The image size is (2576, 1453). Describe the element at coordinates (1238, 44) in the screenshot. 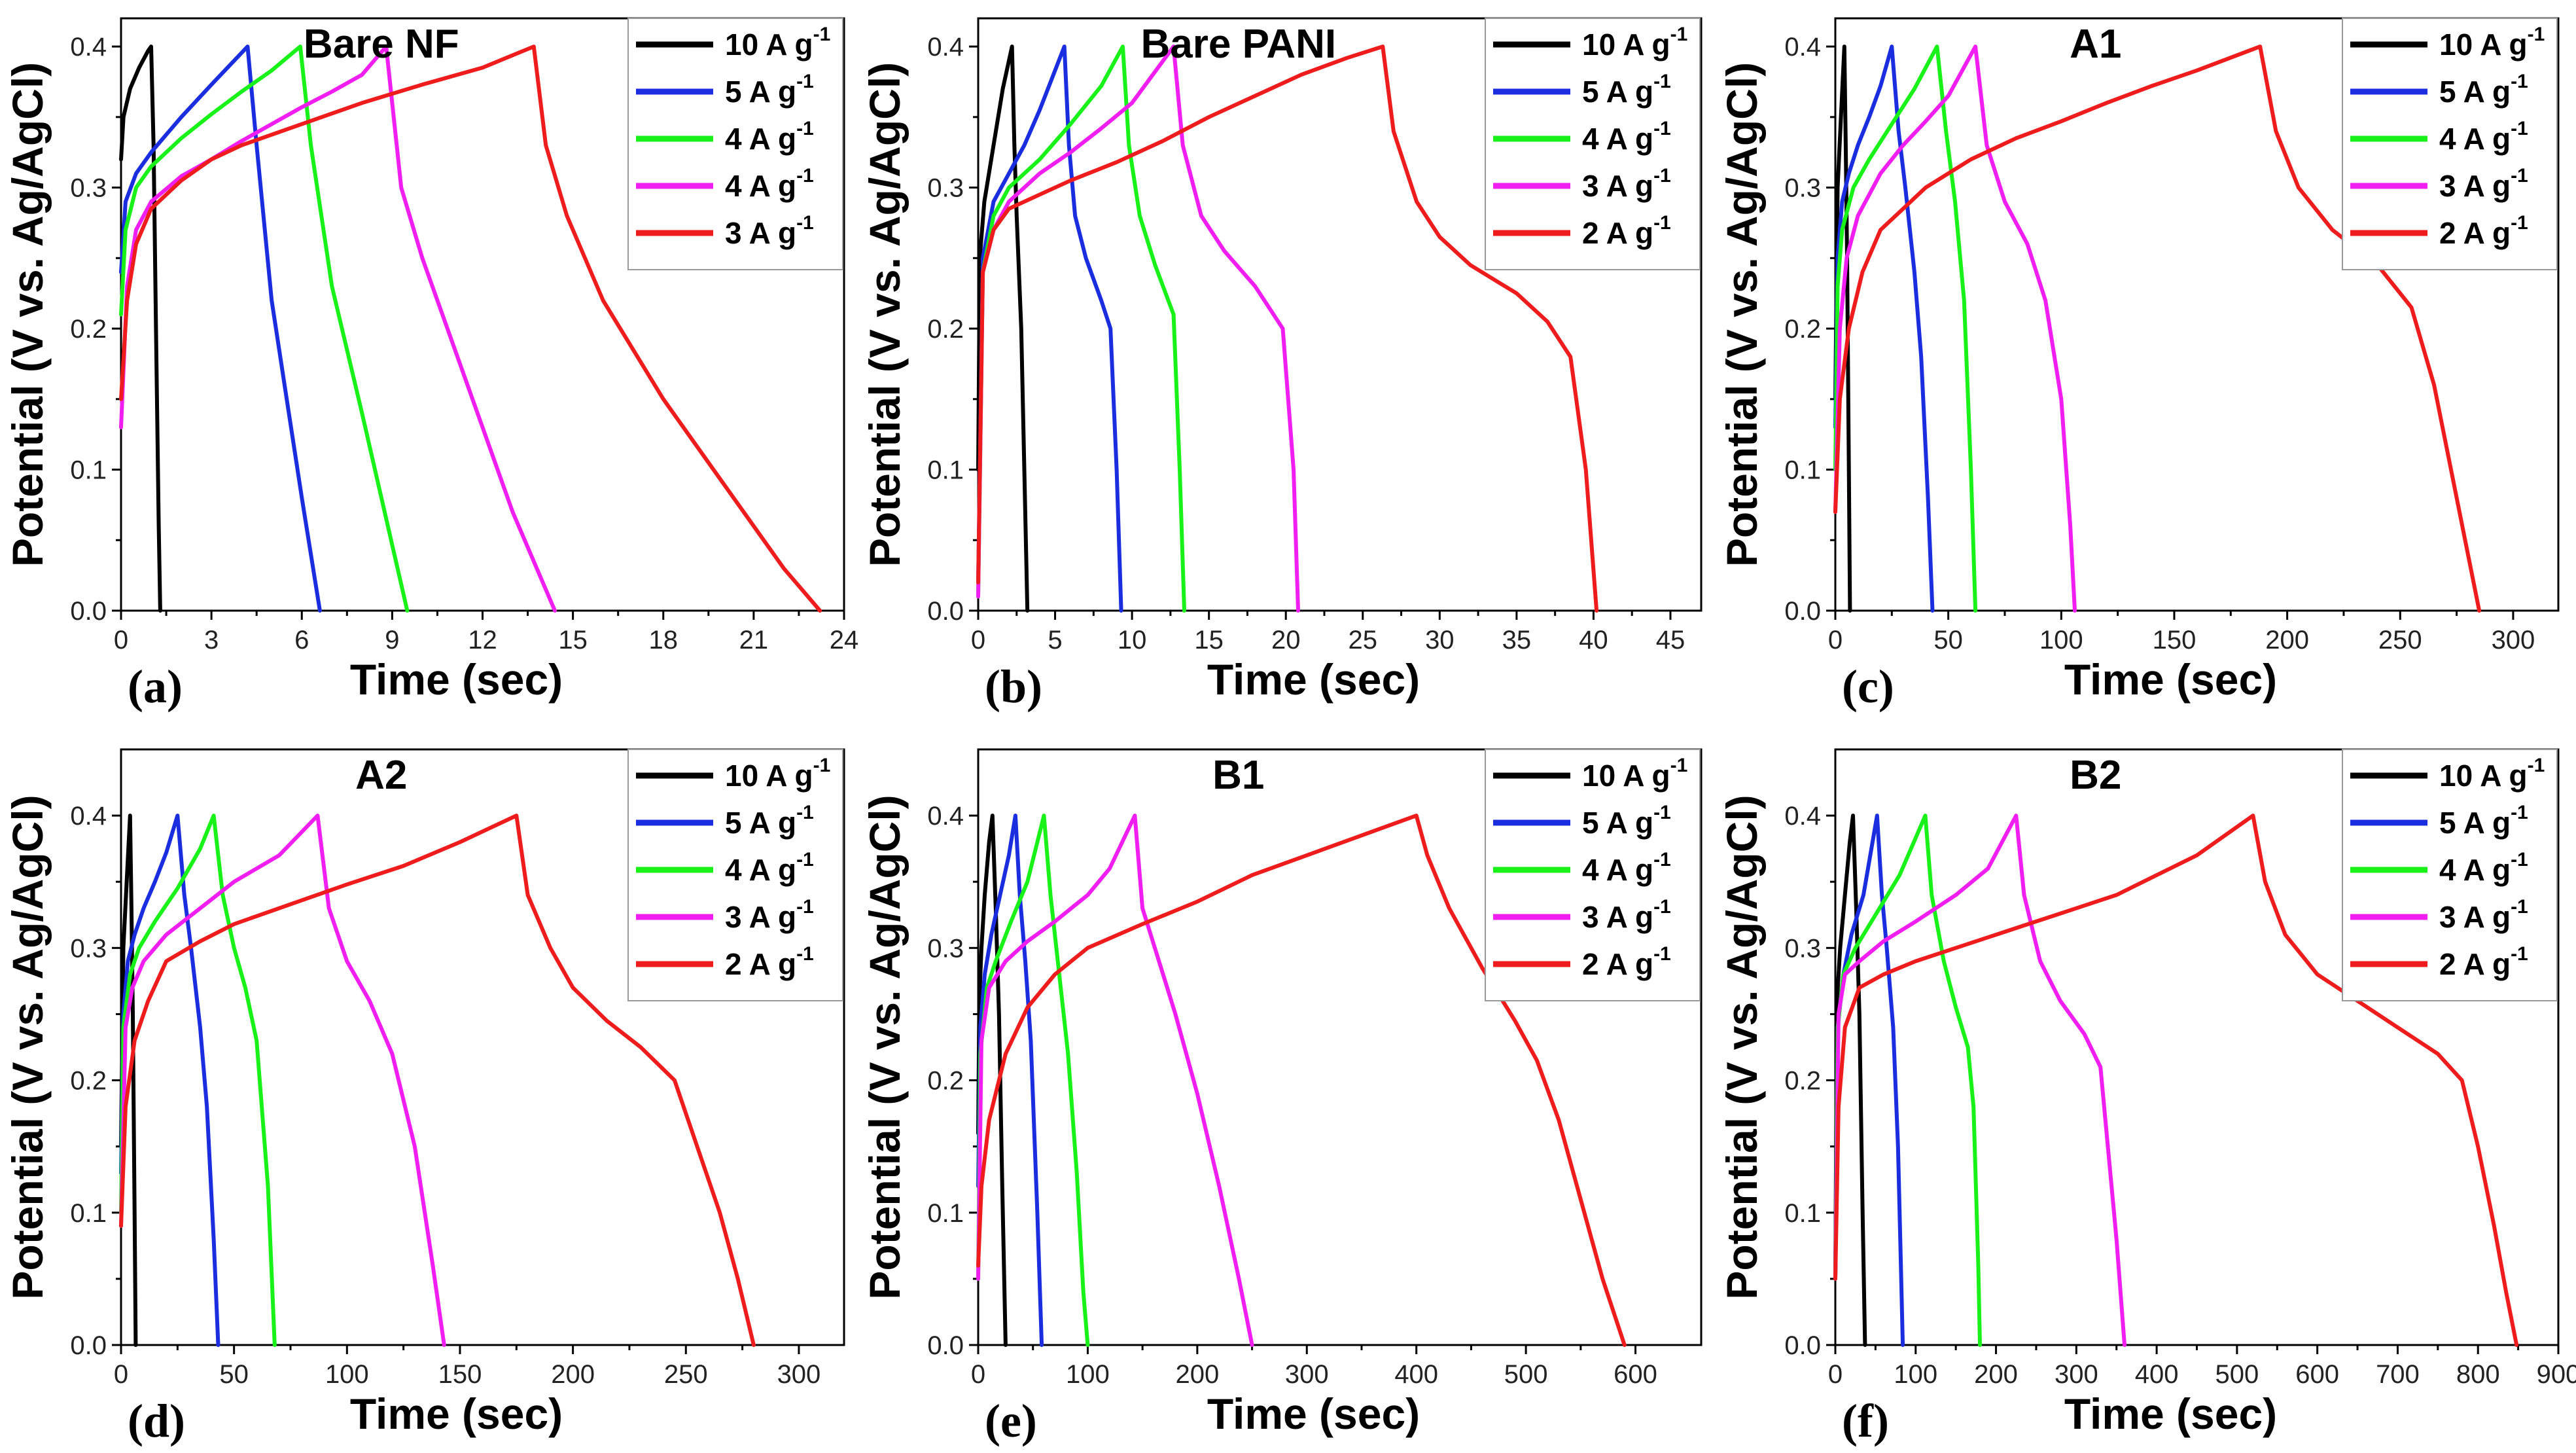

I see `chart-title: Bare PANI` at that location.